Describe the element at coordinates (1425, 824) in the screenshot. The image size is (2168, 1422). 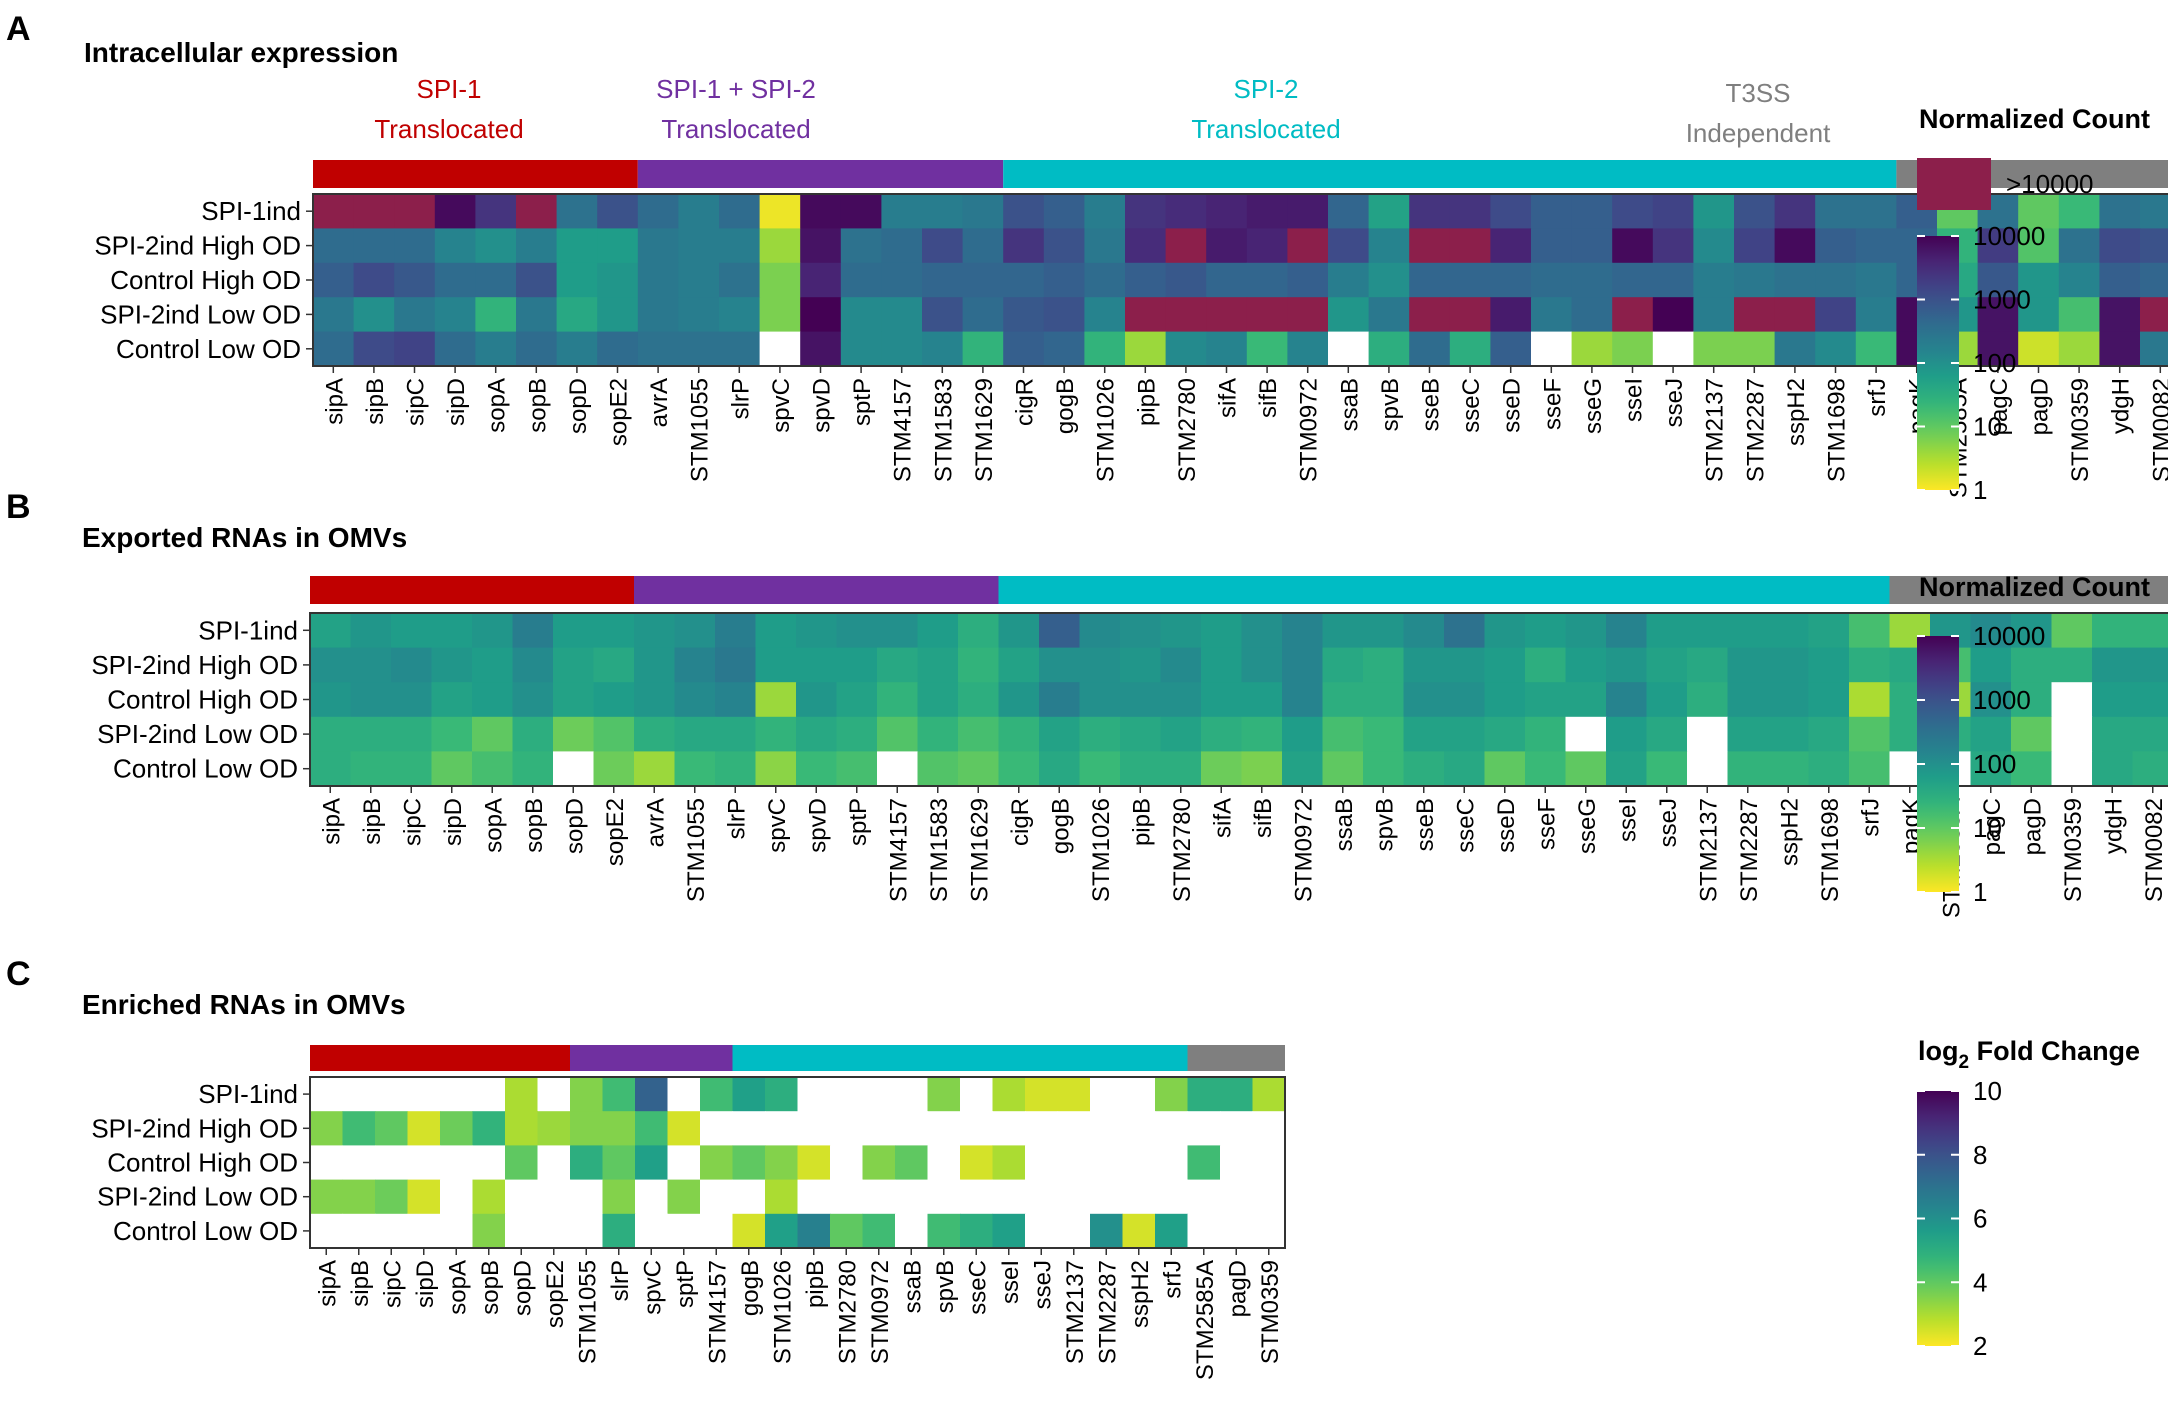
I see `column-label: sseB` at that location.